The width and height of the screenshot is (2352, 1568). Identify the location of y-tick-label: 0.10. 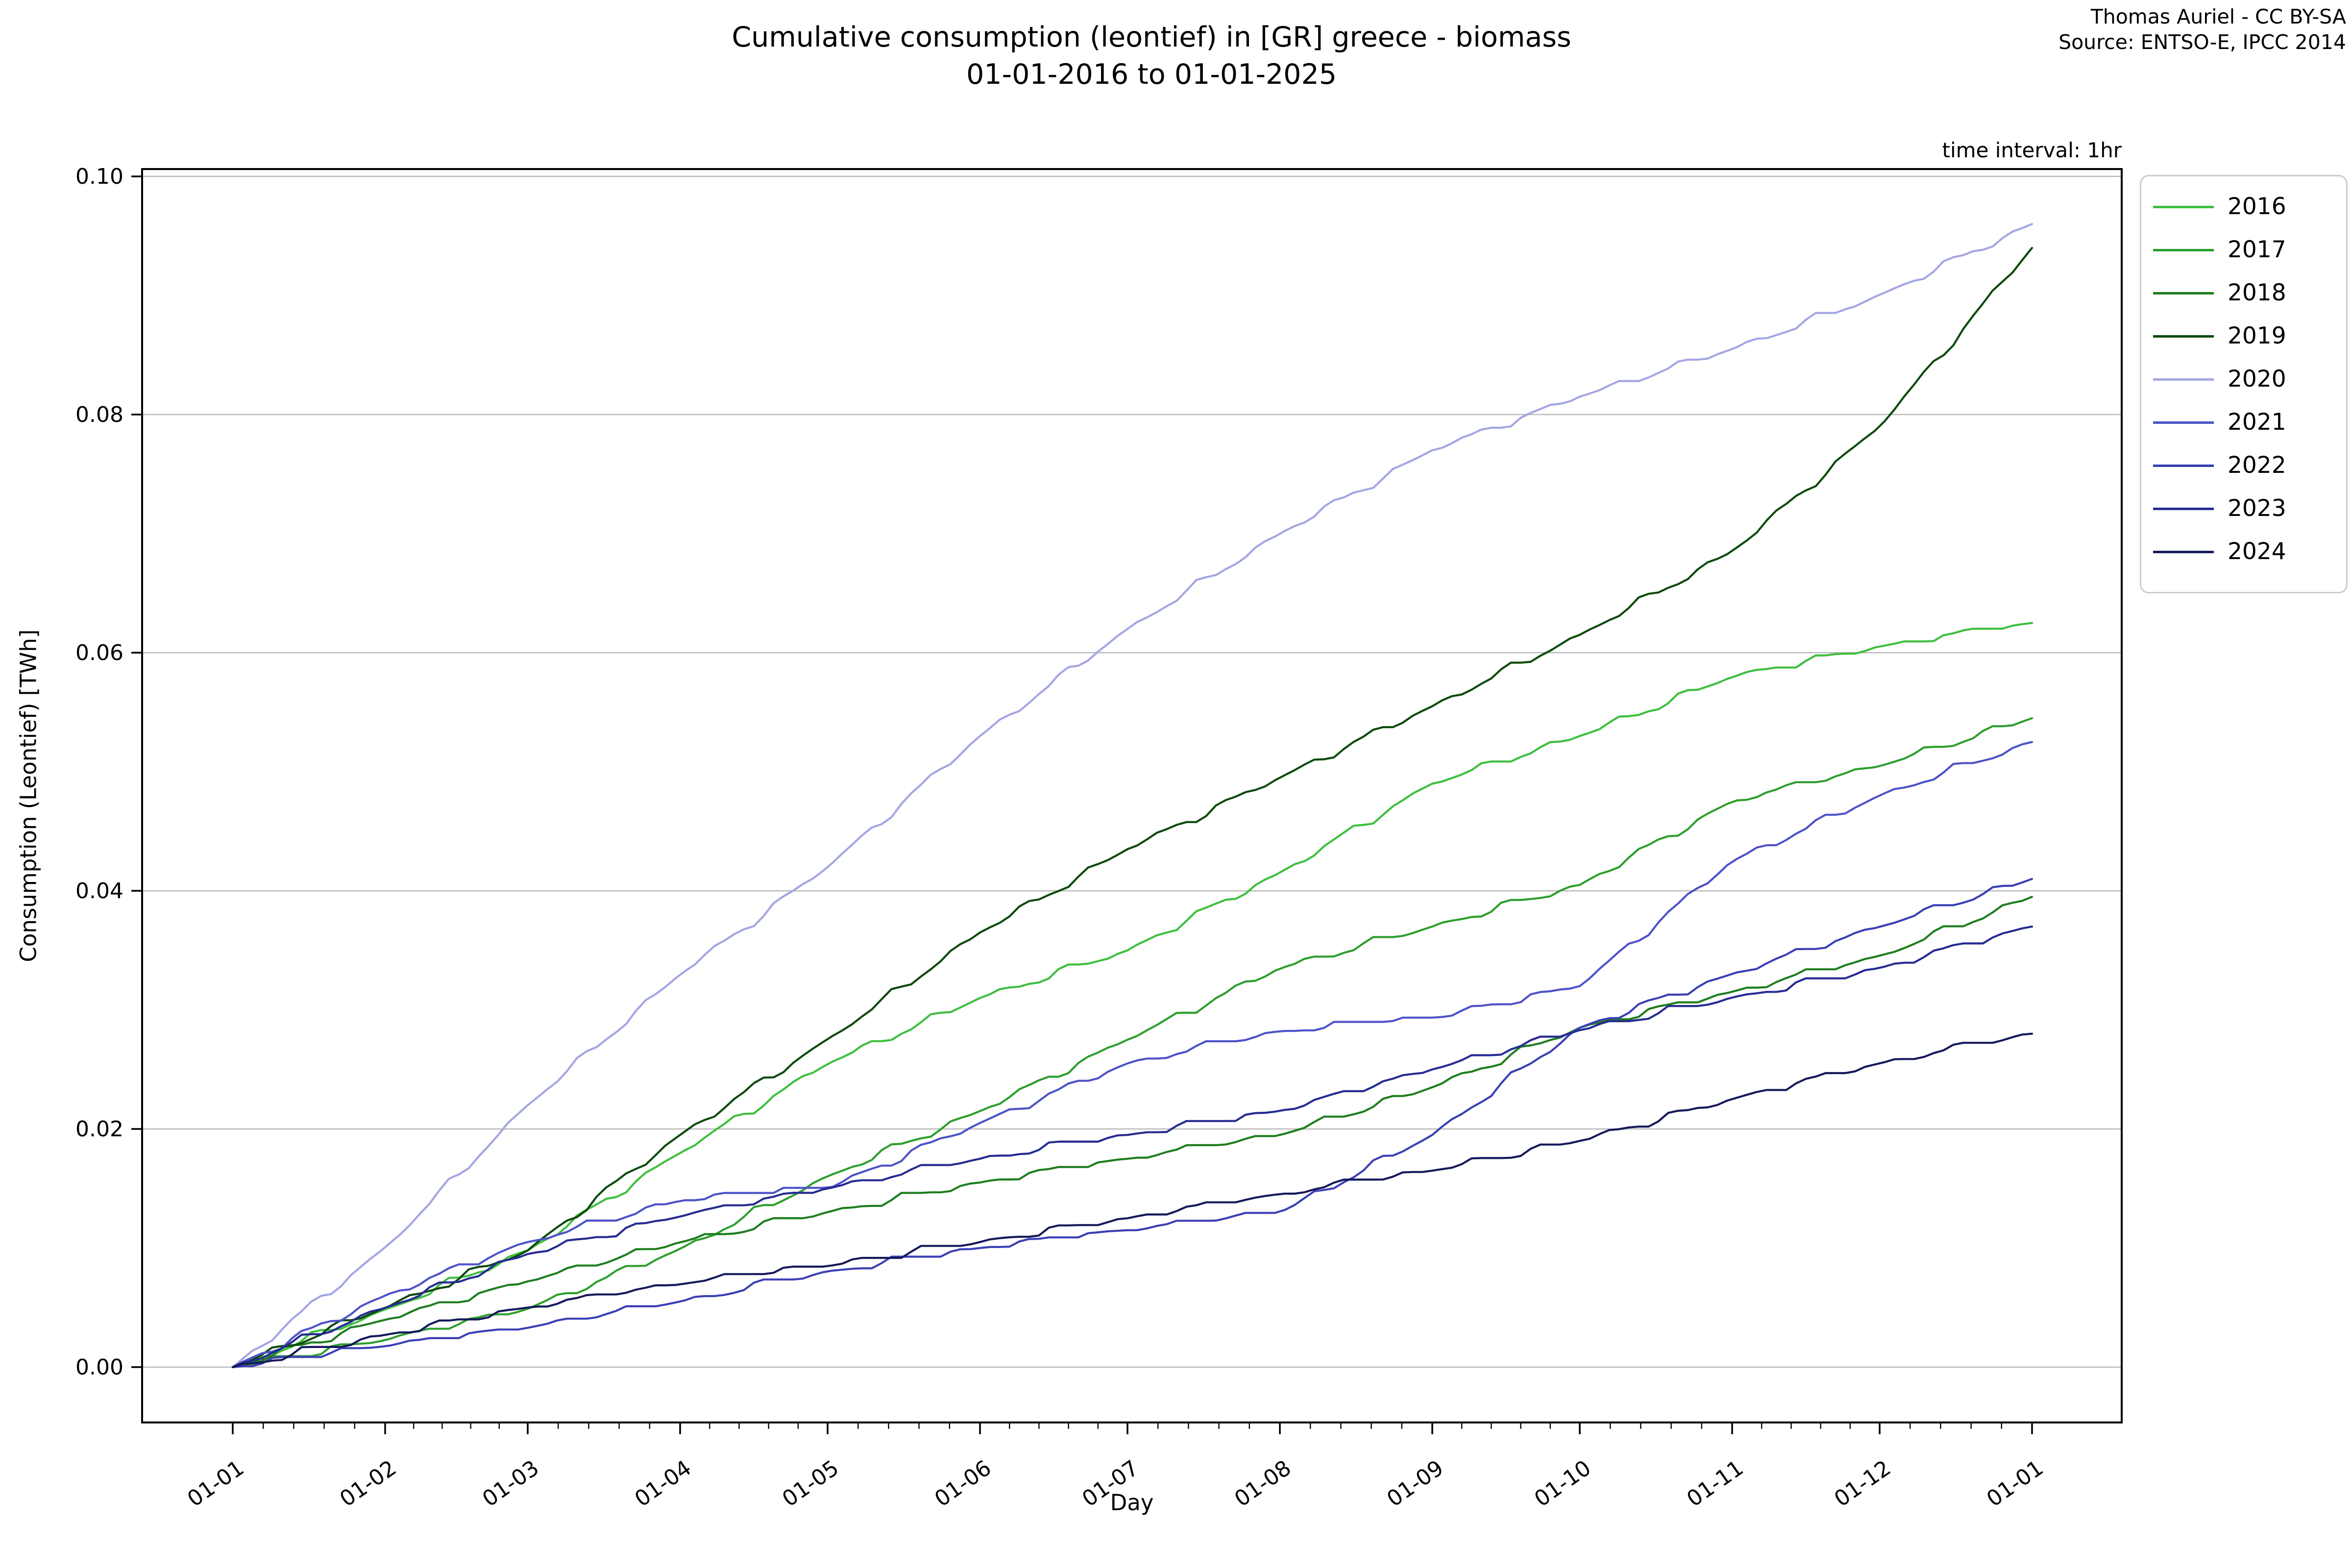
(99, 176).